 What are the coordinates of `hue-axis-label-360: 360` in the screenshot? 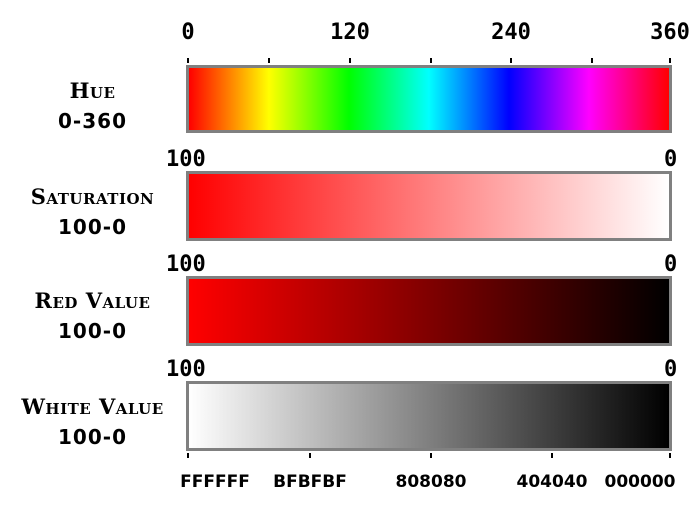 It's located at (670, 32).